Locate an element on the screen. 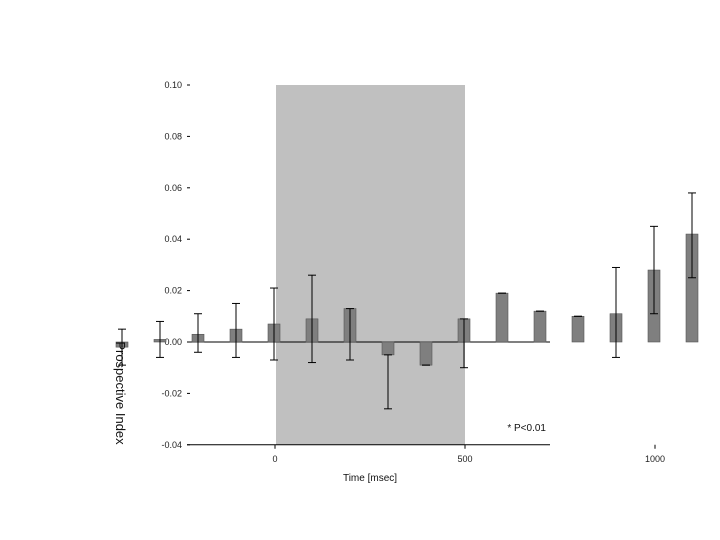 This screenshot has width=720, height=540. y-tick-label: 0.08 is located at coordinates (173, 136).